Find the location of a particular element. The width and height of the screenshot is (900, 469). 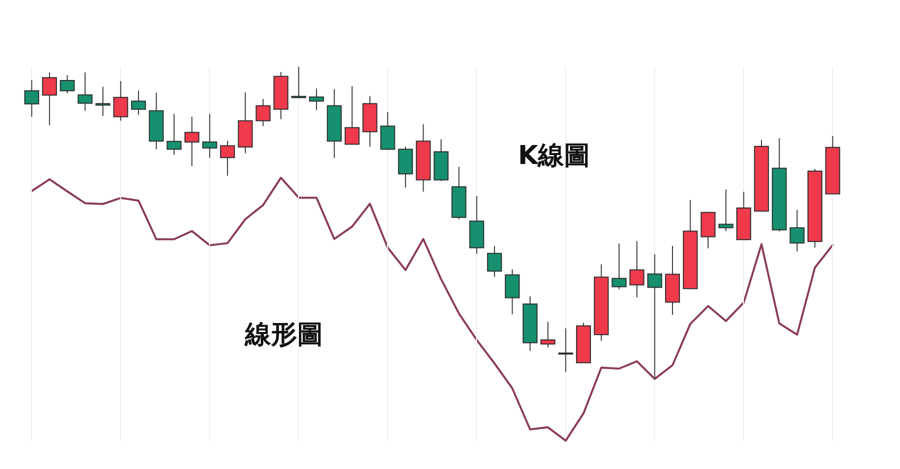

annotation: K線圖 is located at coordinates (554, 156).